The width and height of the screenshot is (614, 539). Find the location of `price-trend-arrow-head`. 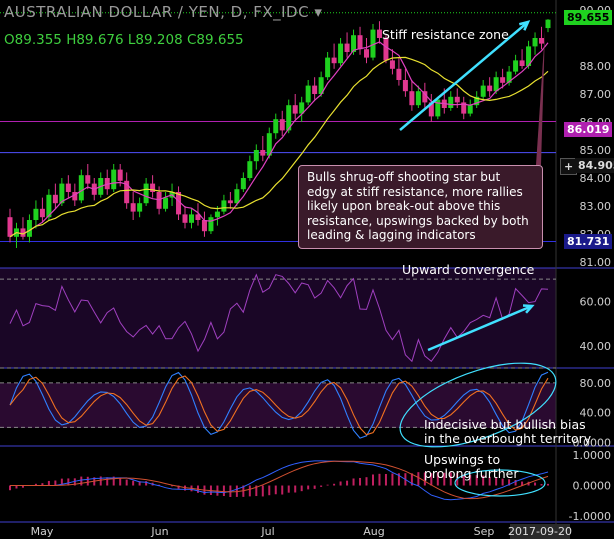

price-trend-arrow-head is located at coordinates (524, 25).